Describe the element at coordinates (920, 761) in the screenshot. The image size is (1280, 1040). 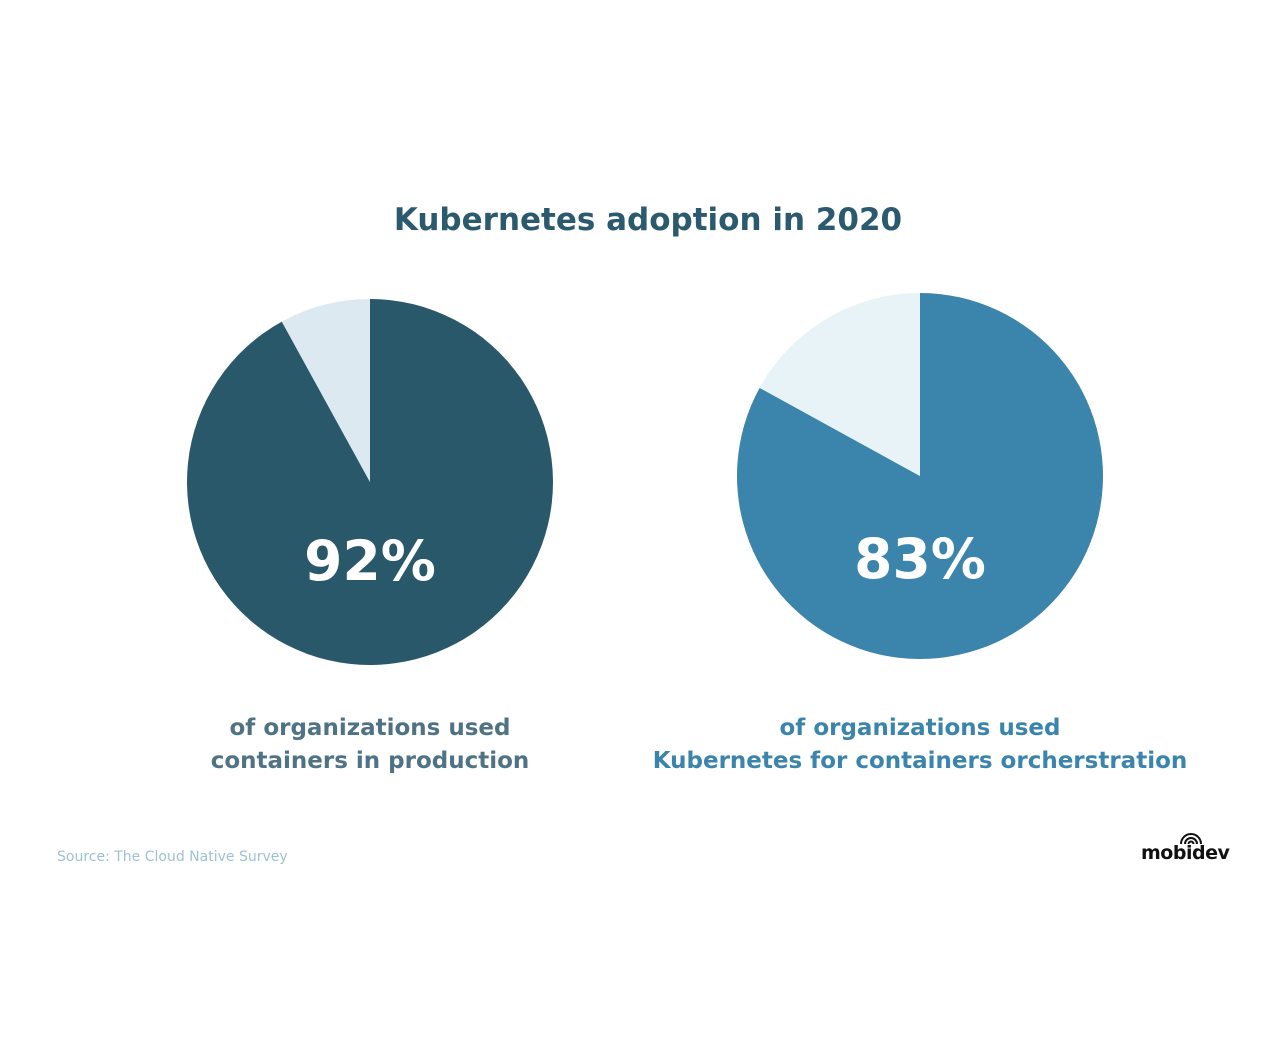
I see `caption-line: Kubernetes for containers orcherstration` at that location.